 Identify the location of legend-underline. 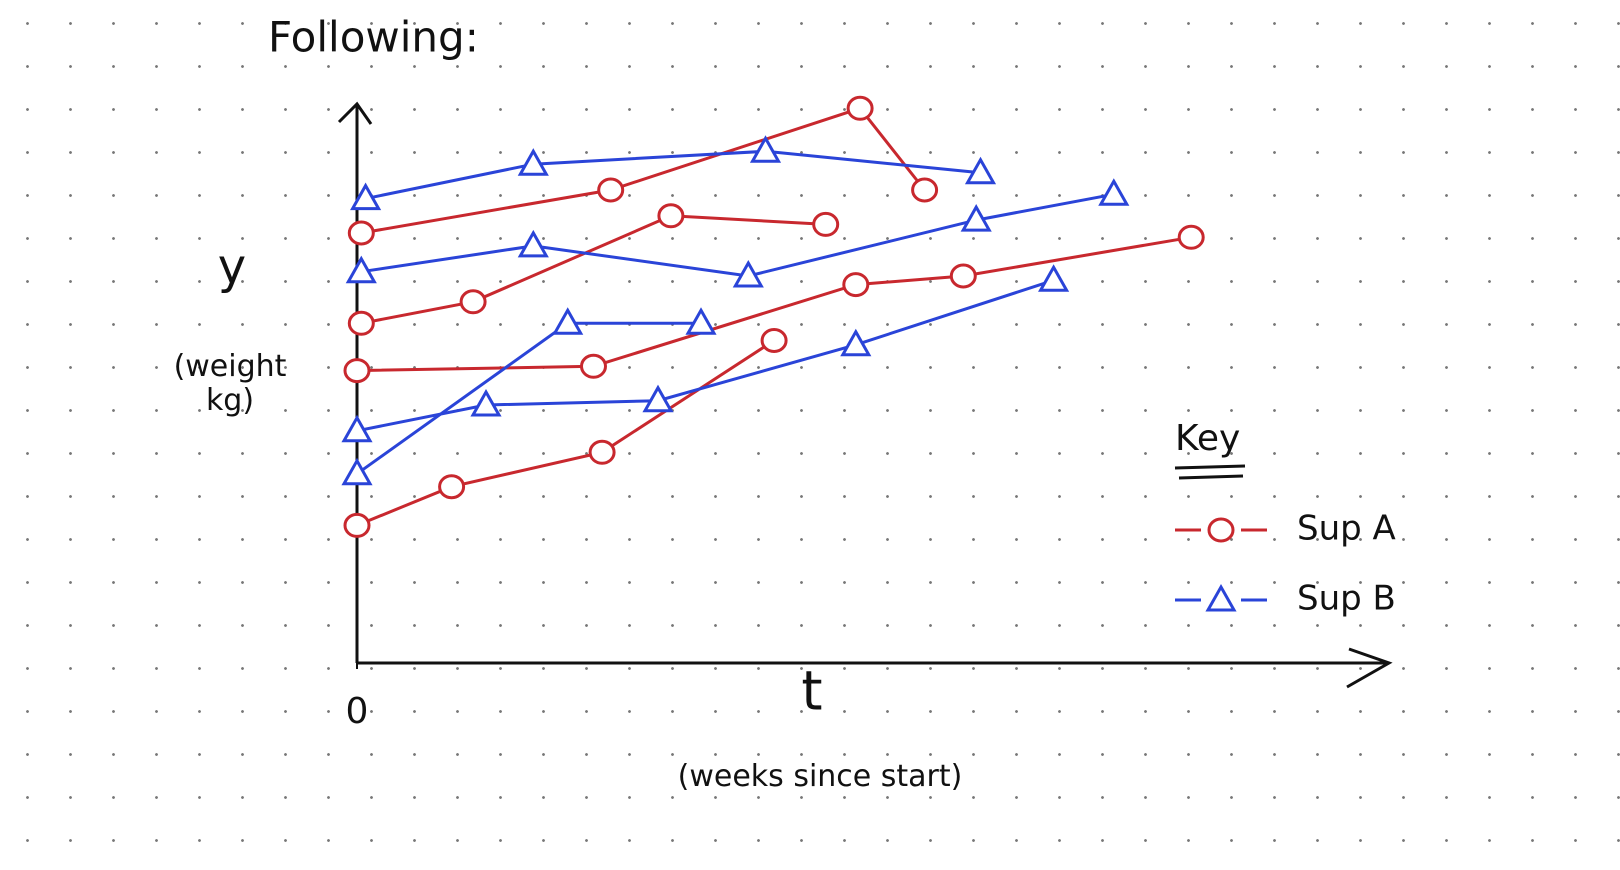
(1210, 472).